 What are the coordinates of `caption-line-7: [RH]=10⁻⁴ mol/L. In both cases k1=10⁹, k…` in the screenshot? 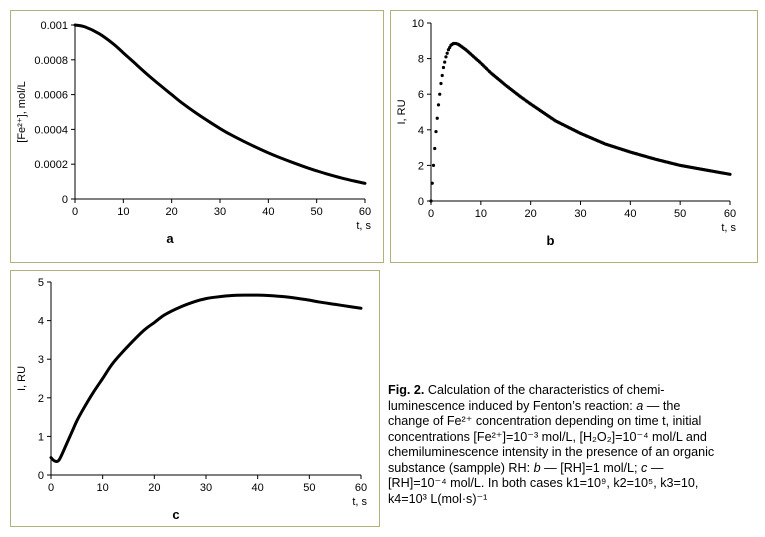 It's located at (543, 483).